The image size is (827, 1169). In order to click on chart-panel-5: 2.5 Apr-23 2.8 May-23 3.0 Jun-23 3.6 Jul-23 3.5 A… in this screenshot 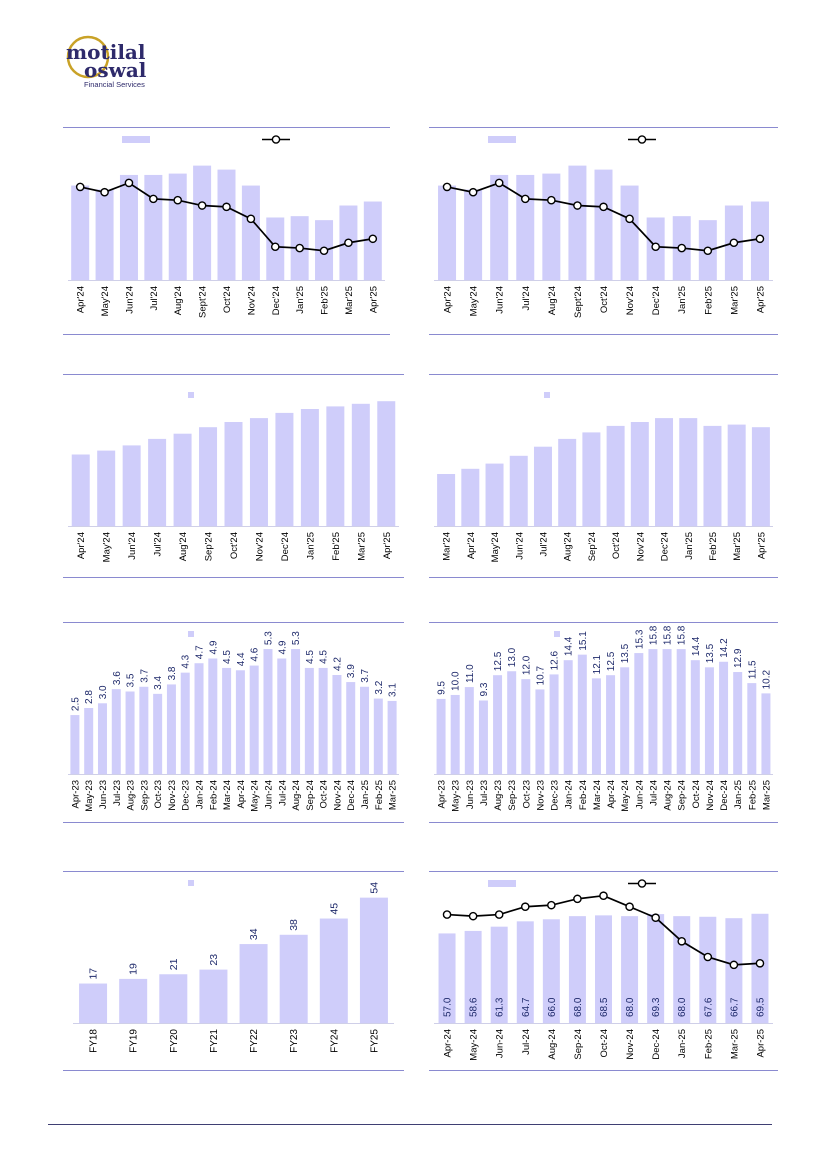, I will do `click(233, 722)`.